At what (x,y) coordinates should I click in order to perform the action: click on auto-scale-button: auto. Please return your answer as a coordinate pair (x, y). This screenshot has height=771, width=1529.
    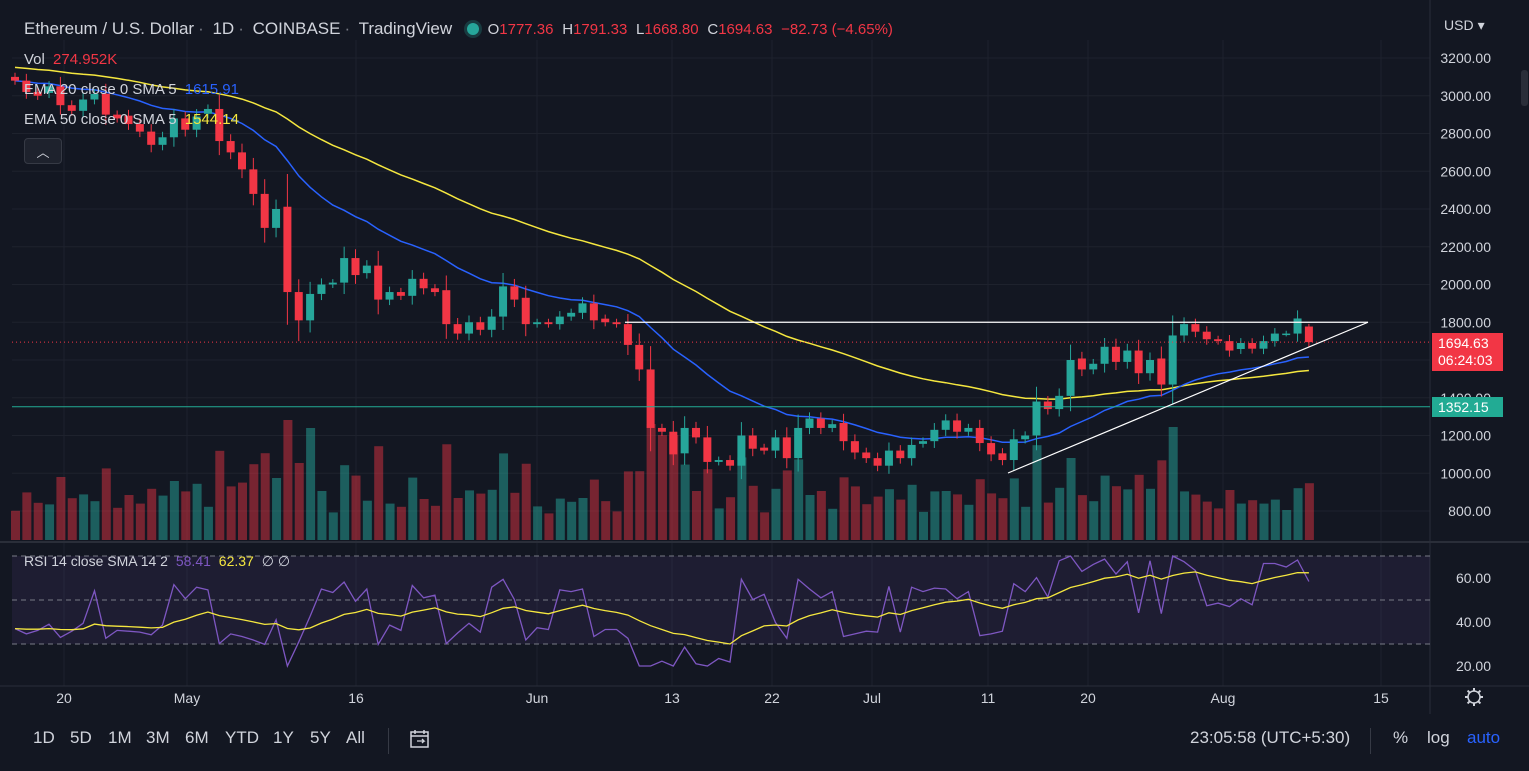
    Looking at the image, I should click on (1484, 737).